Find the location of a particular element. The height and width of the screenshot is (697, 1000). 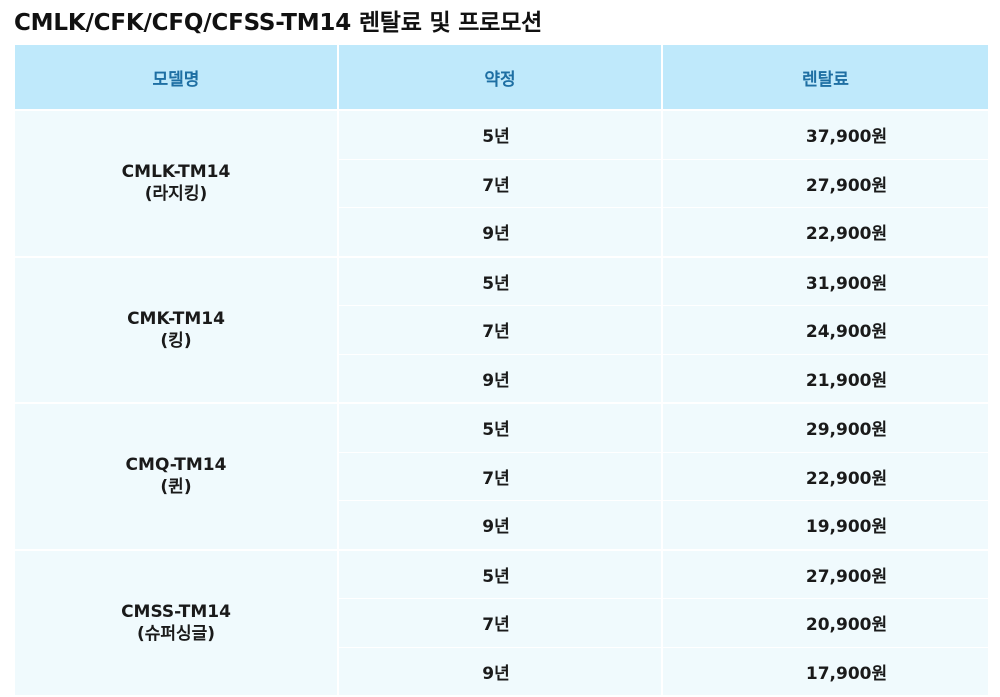

table-row: 9년 17,900원 is located at coordinates (501, 670).